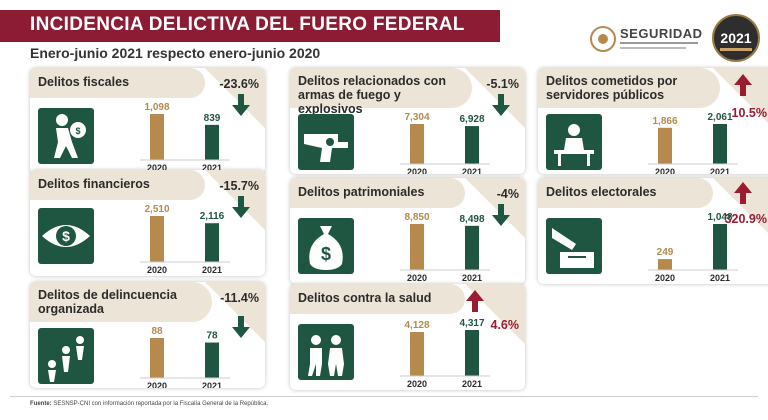 The height and width of the screenshot is (420, 768). What do you see at coordinates (84, 82) in the screenshot?
I see `card-title: Delitos fiscales` at bounding box center [84, 82].